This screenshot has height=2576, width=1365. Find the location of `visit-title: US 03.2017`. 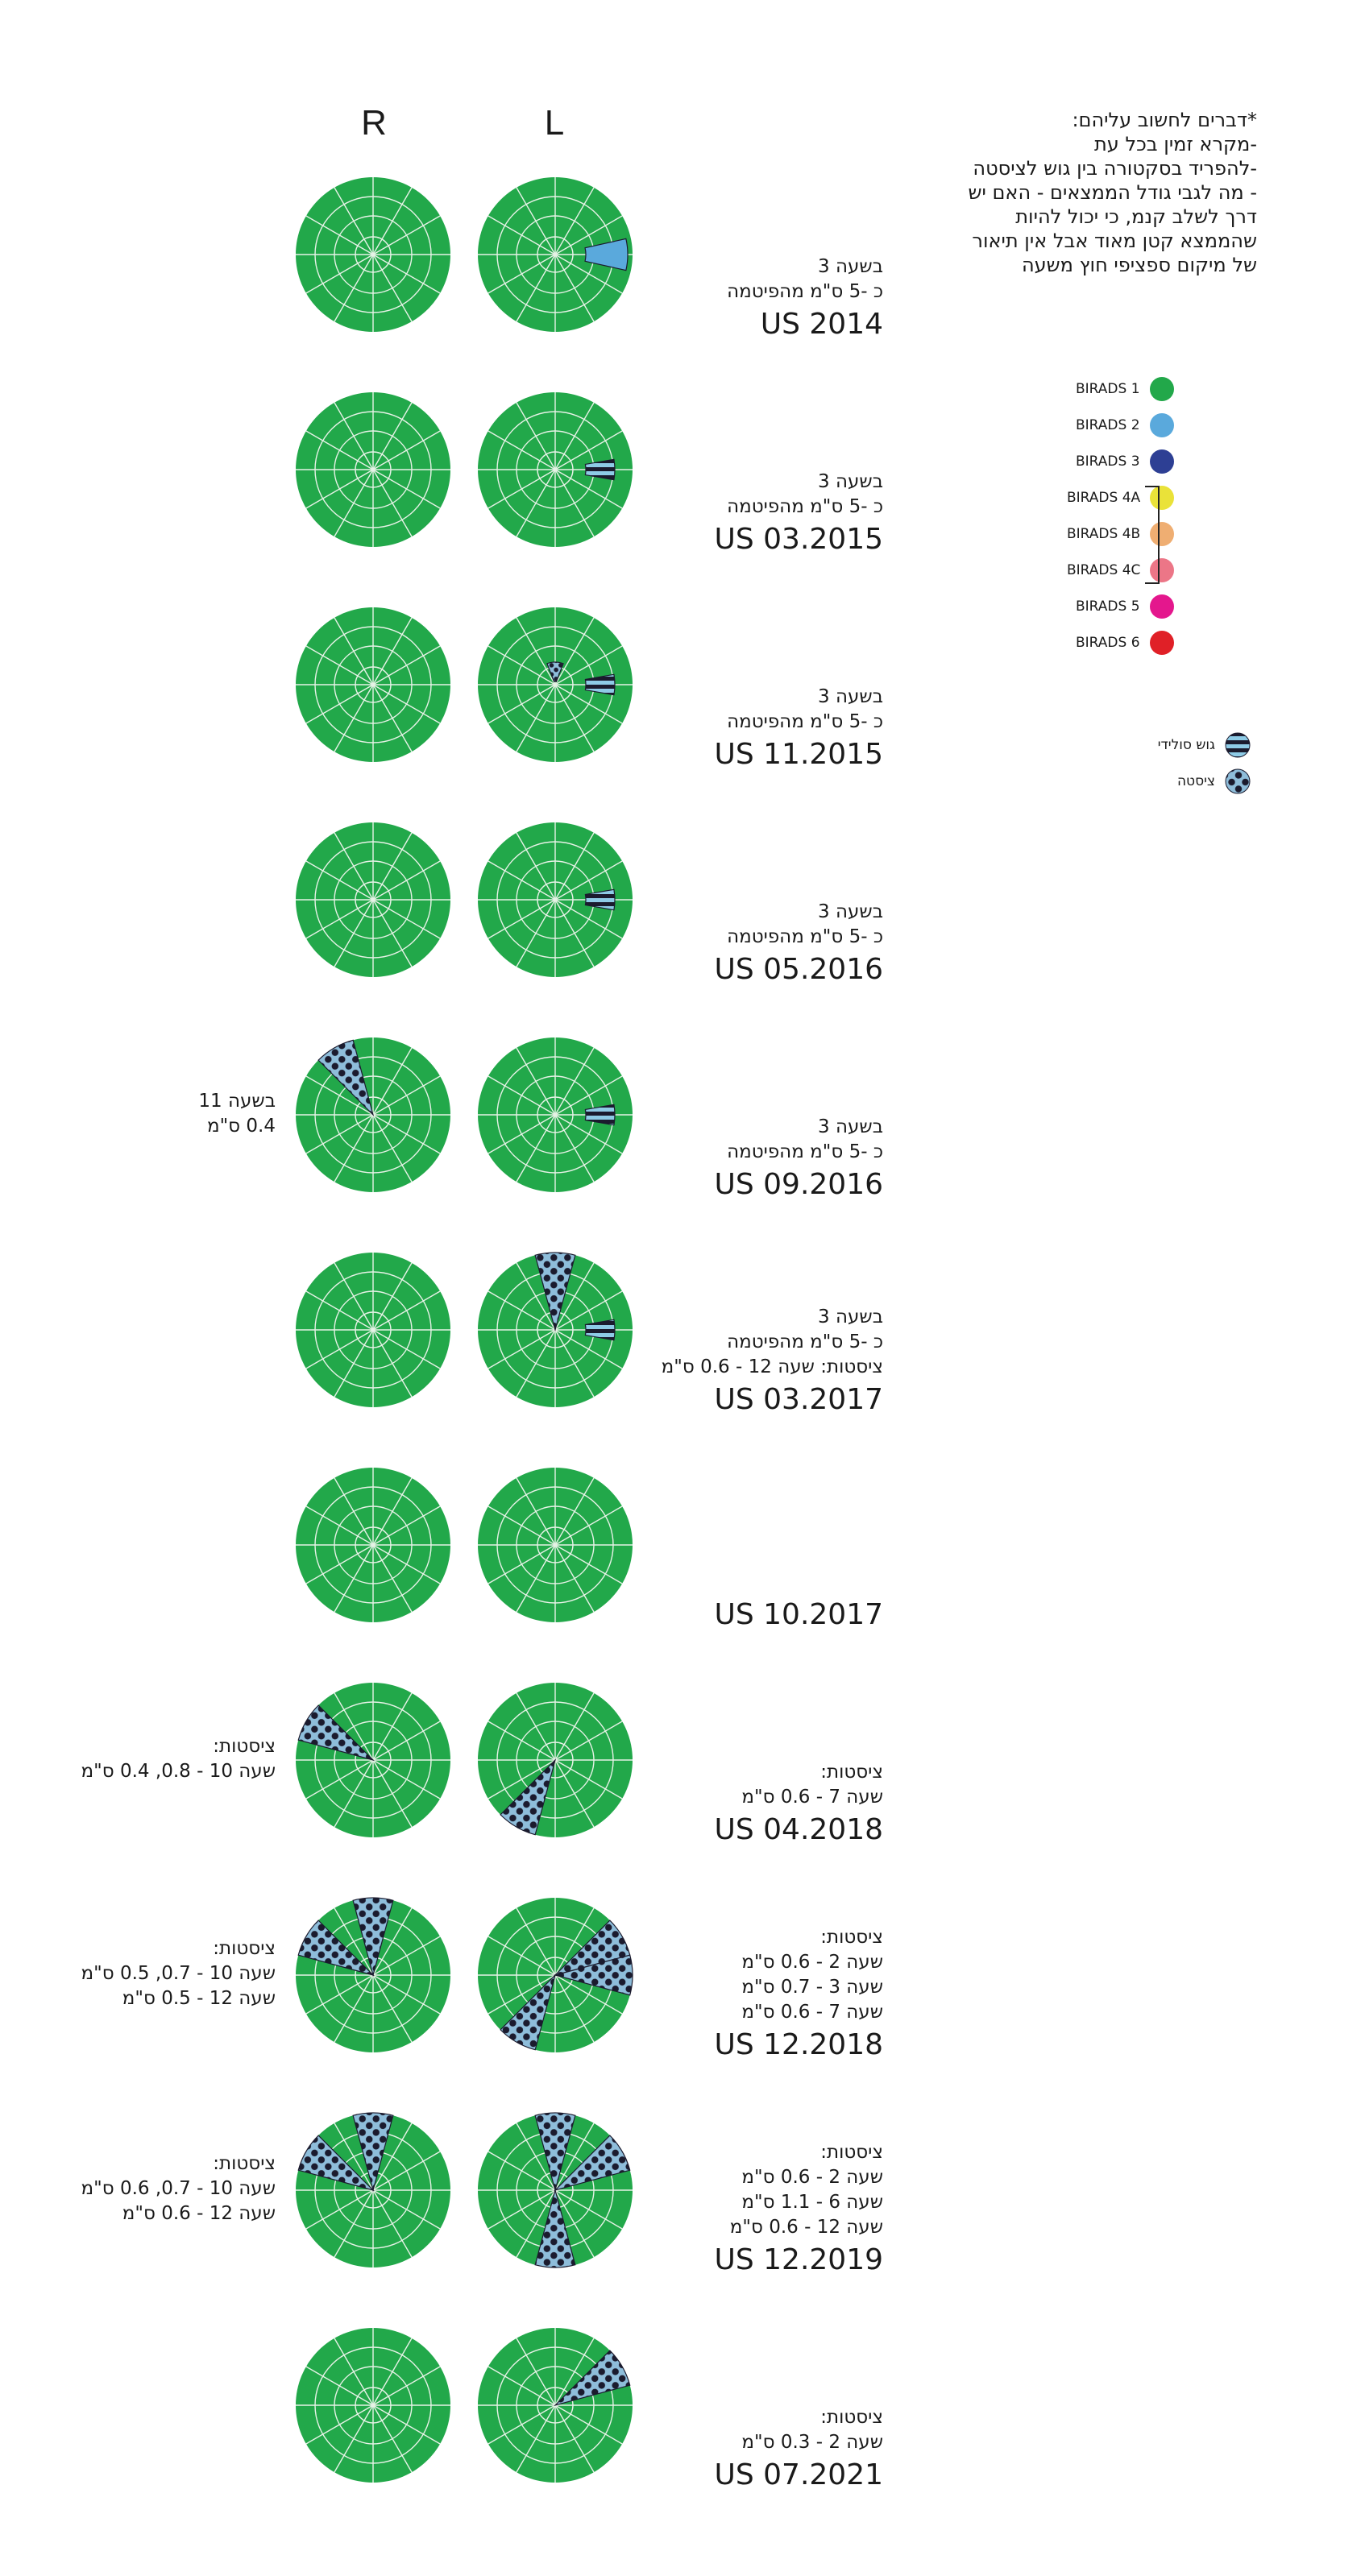

visit-title: US 03.2017 is located at coordinates (798, 1399).